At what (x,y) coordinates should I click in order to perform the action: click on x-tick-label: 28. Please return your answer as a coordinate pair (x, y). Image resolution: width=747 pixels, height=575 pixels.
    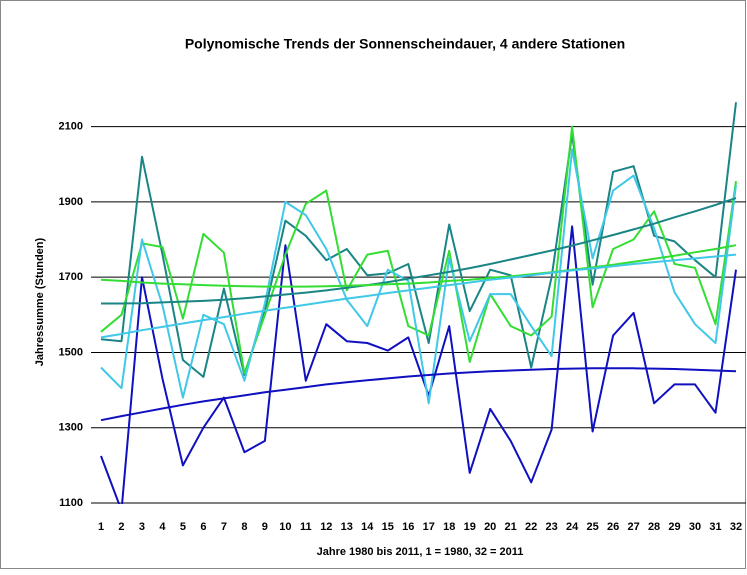
    Looking at the image, I should click on (654, 527).